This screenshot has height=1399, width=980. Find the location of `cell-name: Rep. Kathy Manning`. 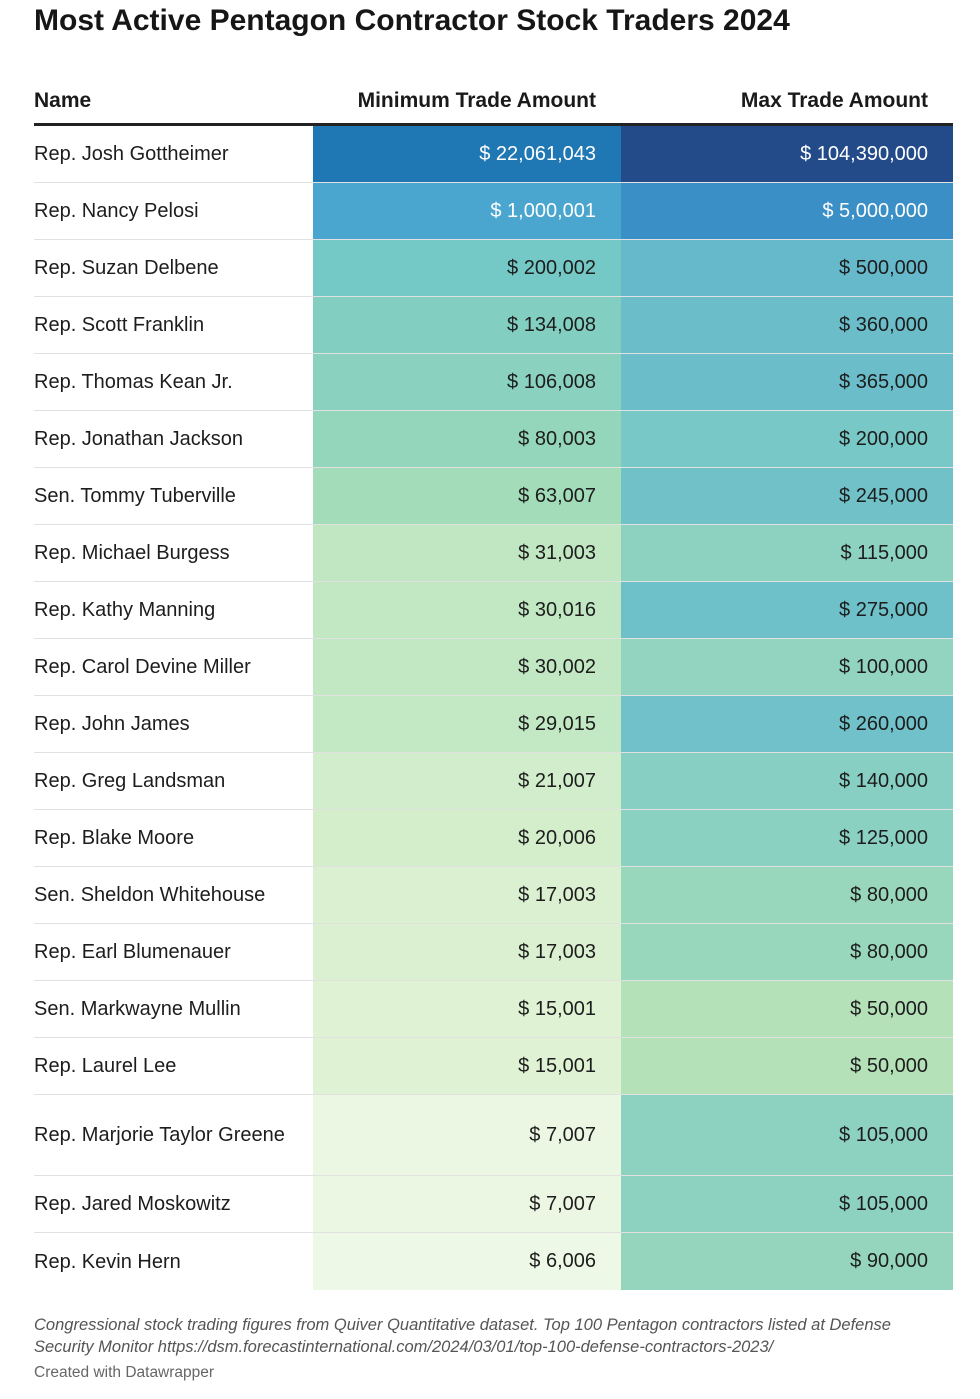

cell-name: Rep. Kathy Manning is located at coordinates (125, 610).